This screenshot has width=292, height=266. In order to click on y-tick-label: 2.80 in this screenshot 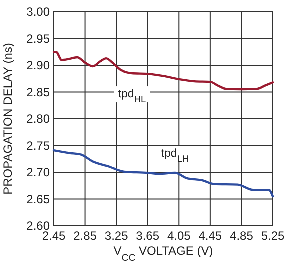, I will do `click(38, 119)`.